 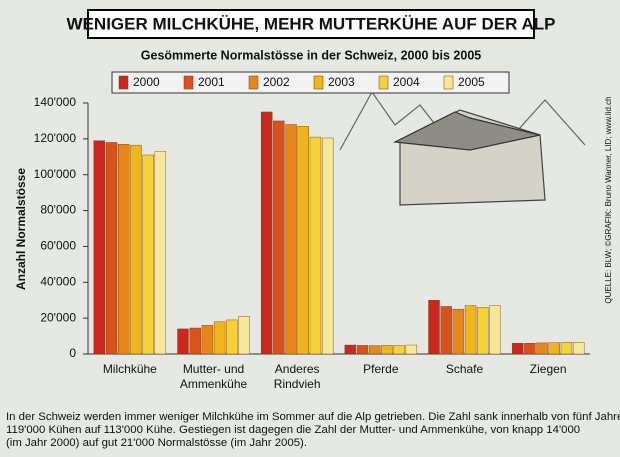 What do you see at coordinates (471, 82) in the screenshot?
I see `legend-label: 2005` at bounding box center [471, 82].